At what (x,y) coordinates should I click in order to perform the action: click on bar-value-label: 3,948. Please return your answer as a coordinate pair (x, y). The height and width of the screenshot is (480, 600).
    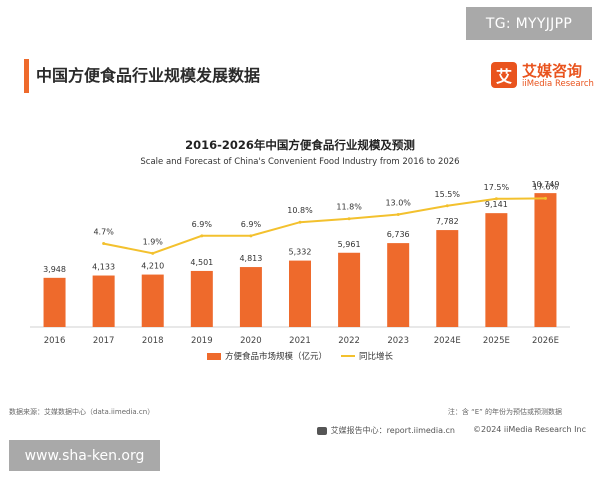
    Looking at the image, I should click on (54, 269).